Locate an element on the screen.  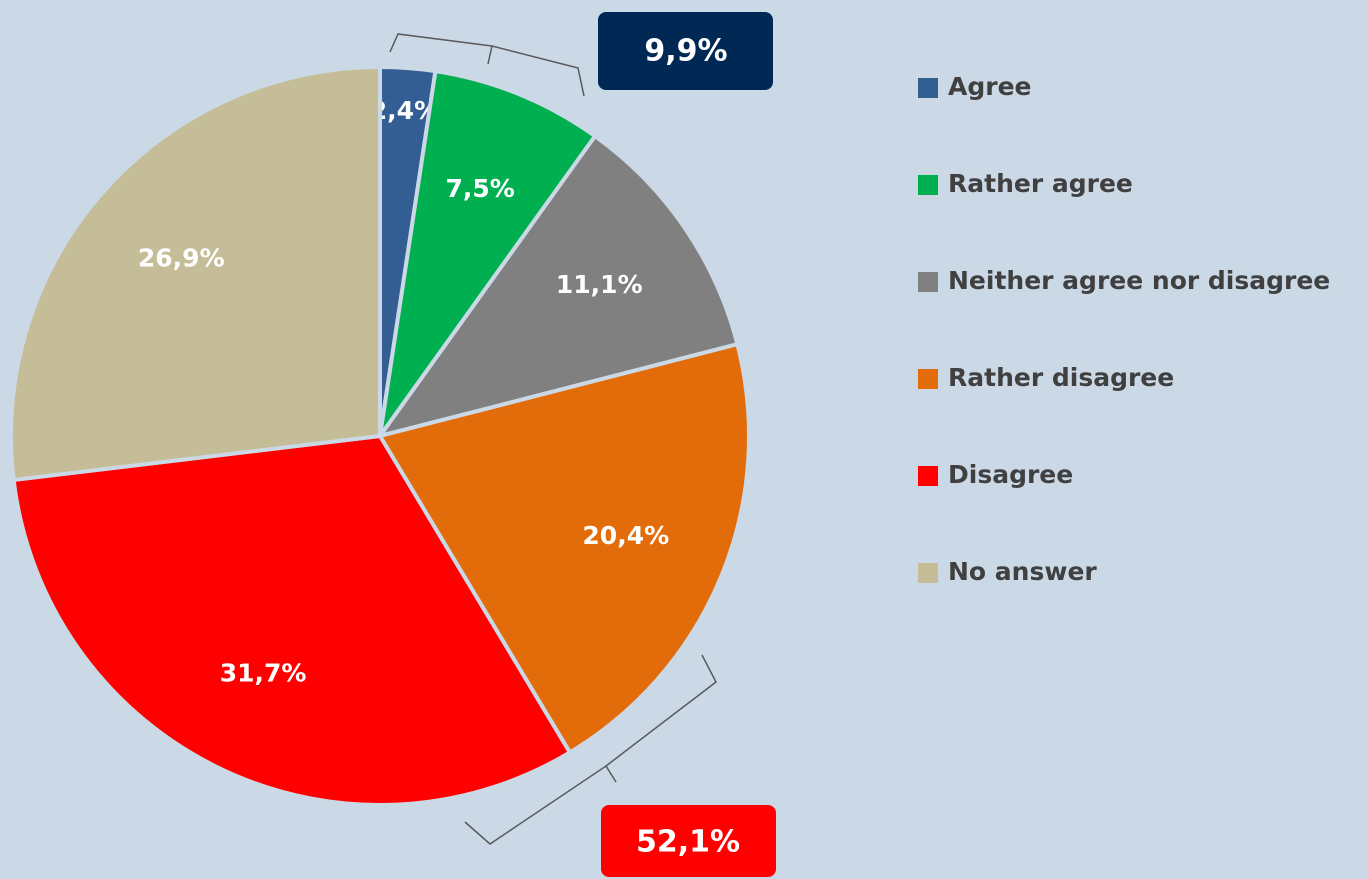
legend-label: No answer is located at coordinates (1022, 571).